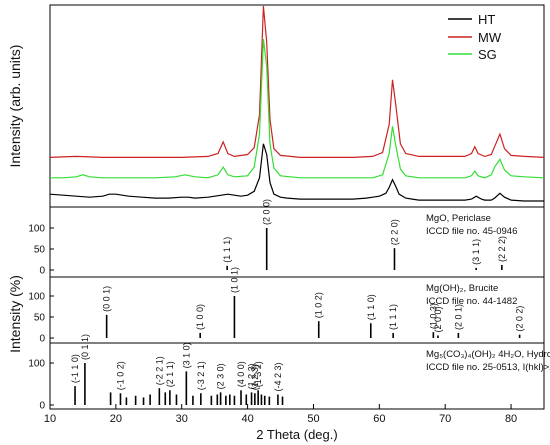 This screenshot has width=550, height=445. I want to click on hkl-label: (2 3 0), so click(221, 376).